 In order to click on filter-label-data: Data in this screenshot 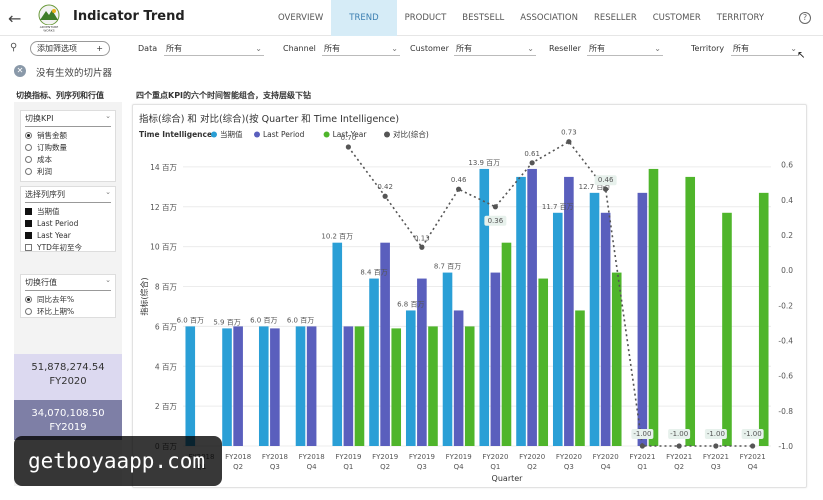, I will do `click(148, 48)`.